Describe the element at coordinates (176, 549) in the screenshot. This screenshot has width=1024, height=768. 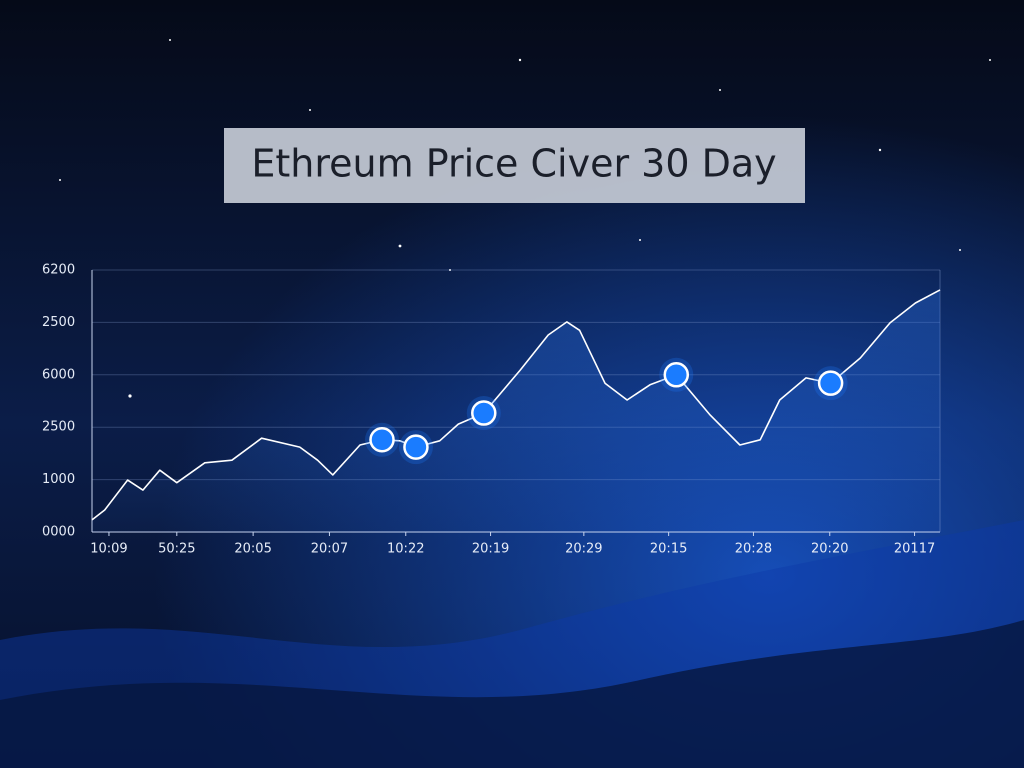
I see `x-tick-label: 50:25` at that location.